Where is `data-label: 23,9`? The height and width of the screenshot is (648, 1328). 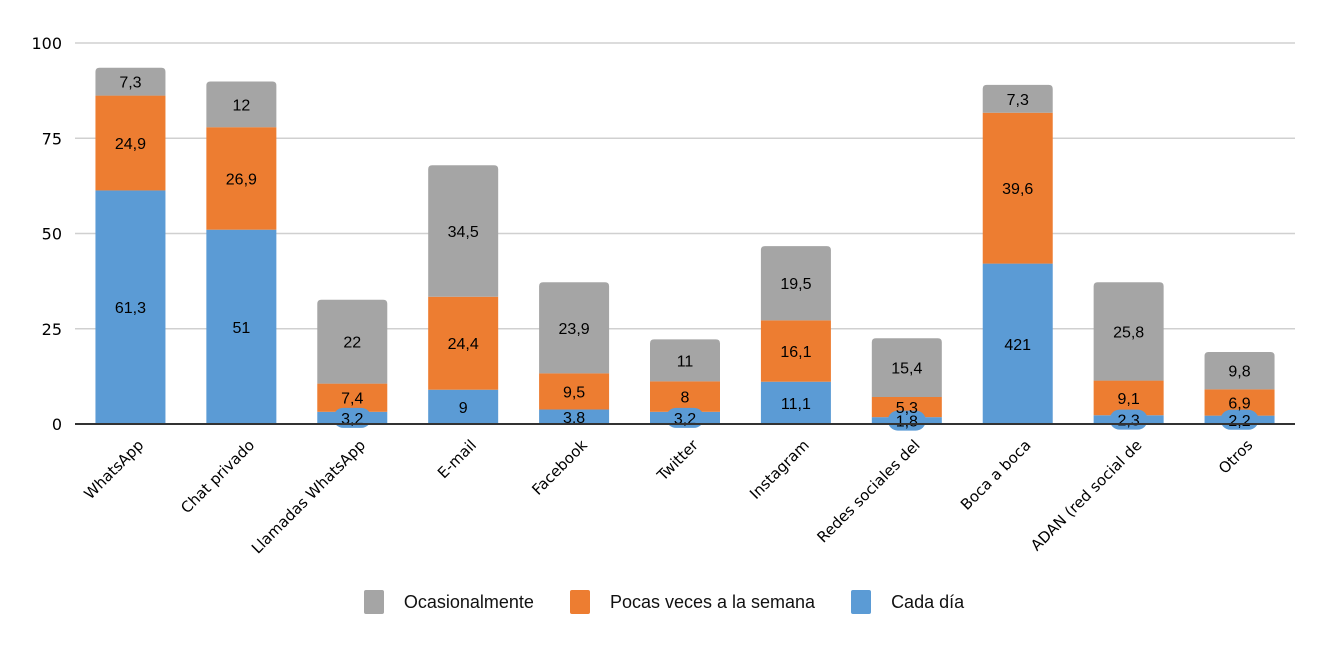
data-label: 23,9 is located at coordinates (574, 329).